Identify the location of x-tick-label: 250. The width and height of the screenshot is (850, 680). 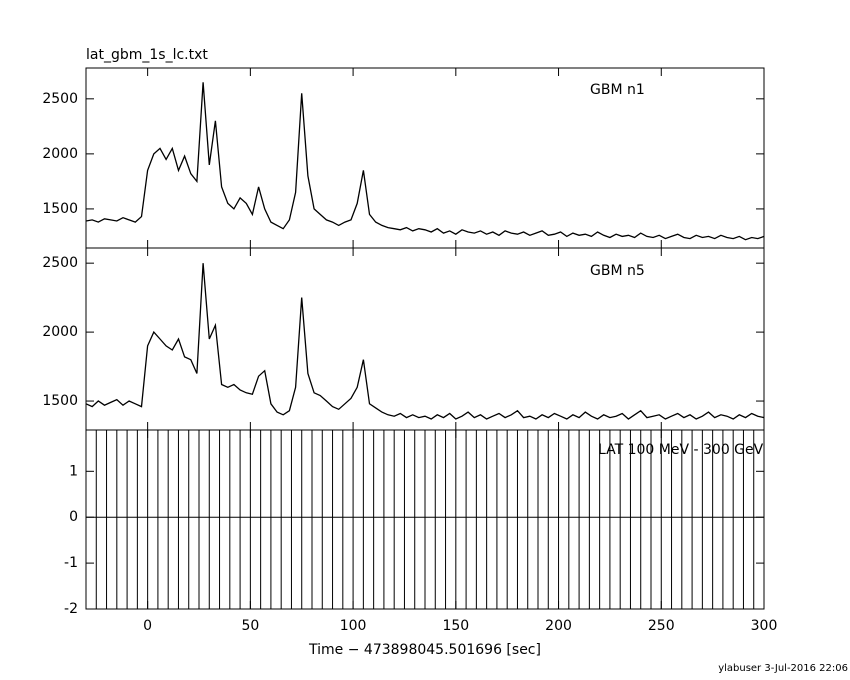
(661, 626).